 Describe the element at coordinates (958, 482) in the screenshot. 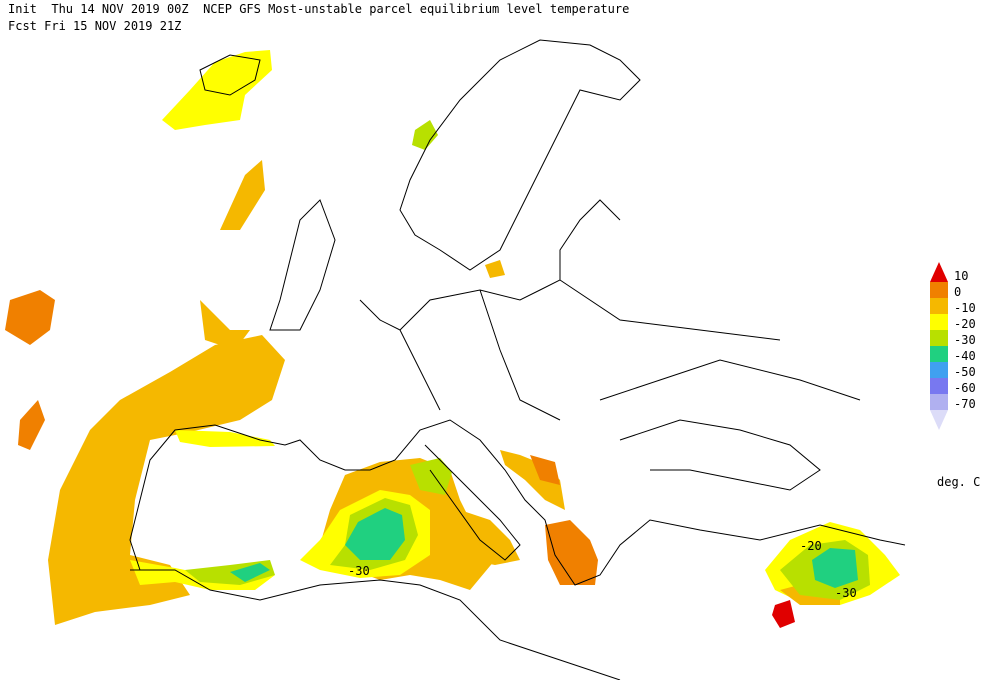

I see `legend-unit: deg. C` at that location.